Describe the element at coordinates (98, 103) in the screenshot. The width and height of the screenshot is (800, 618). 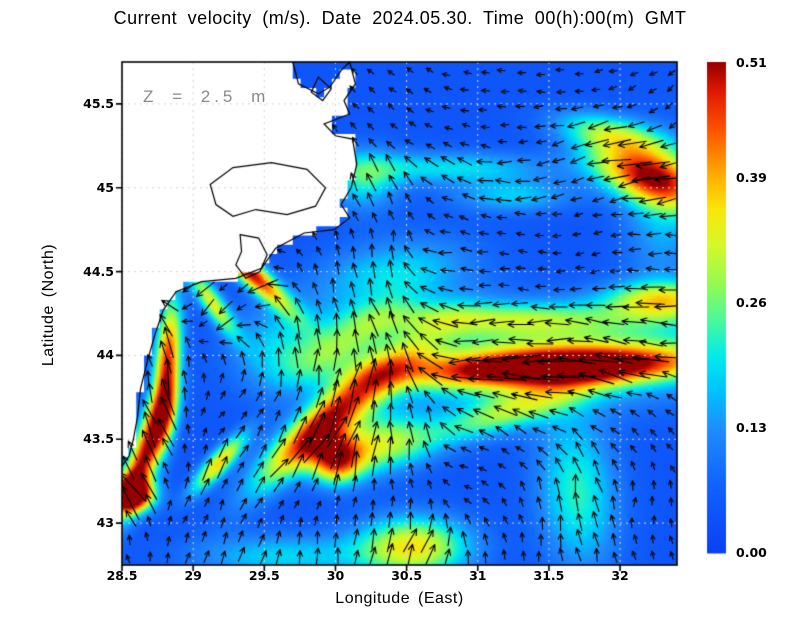
I see `y-tick-label-45.5: 45.5` at that location.